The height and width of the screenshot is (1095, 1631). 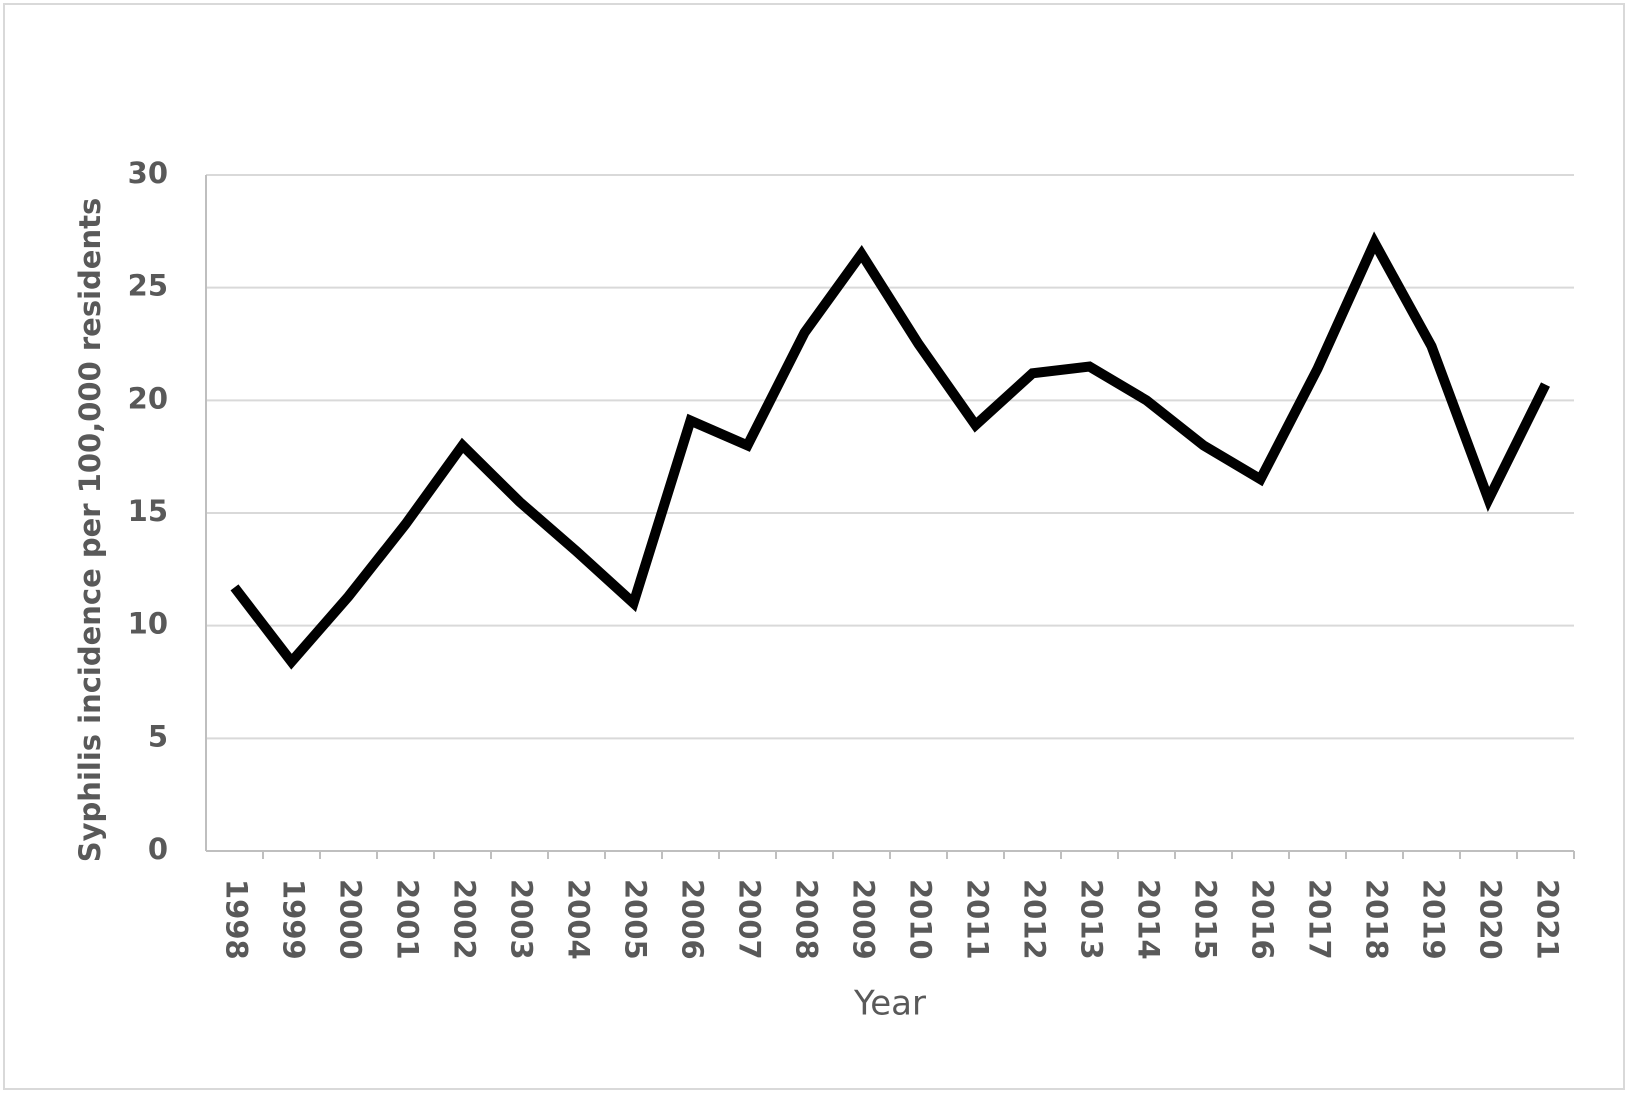 What do you see at coordinates (148, 173) in the screenshot?
I see `y-tick-label: 30` at bounding box center [148, 173].